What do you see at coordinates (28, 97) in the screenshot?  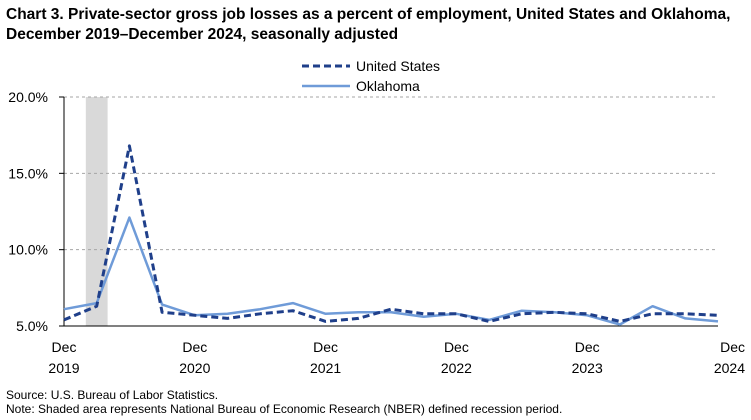 I see `y-tick-label: 20.0%` at bounding box center [28, 97].